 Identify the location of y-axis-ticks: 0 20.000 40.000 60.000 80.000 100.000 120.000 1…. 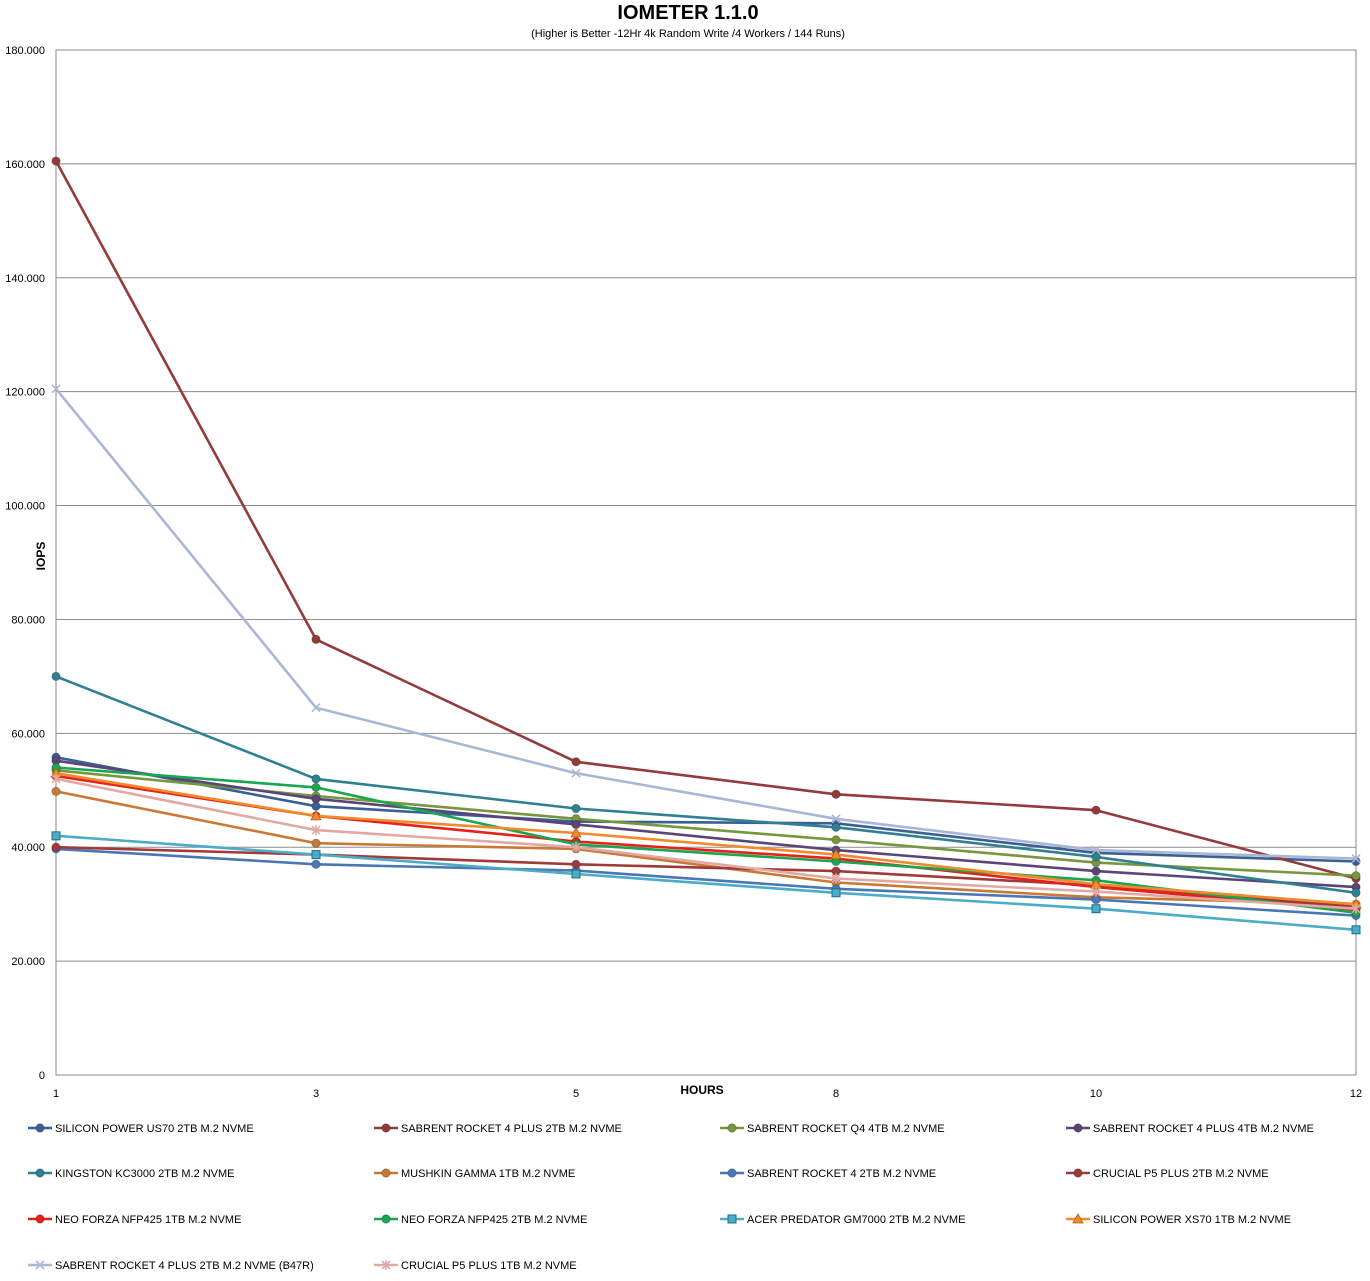
(25, 563).